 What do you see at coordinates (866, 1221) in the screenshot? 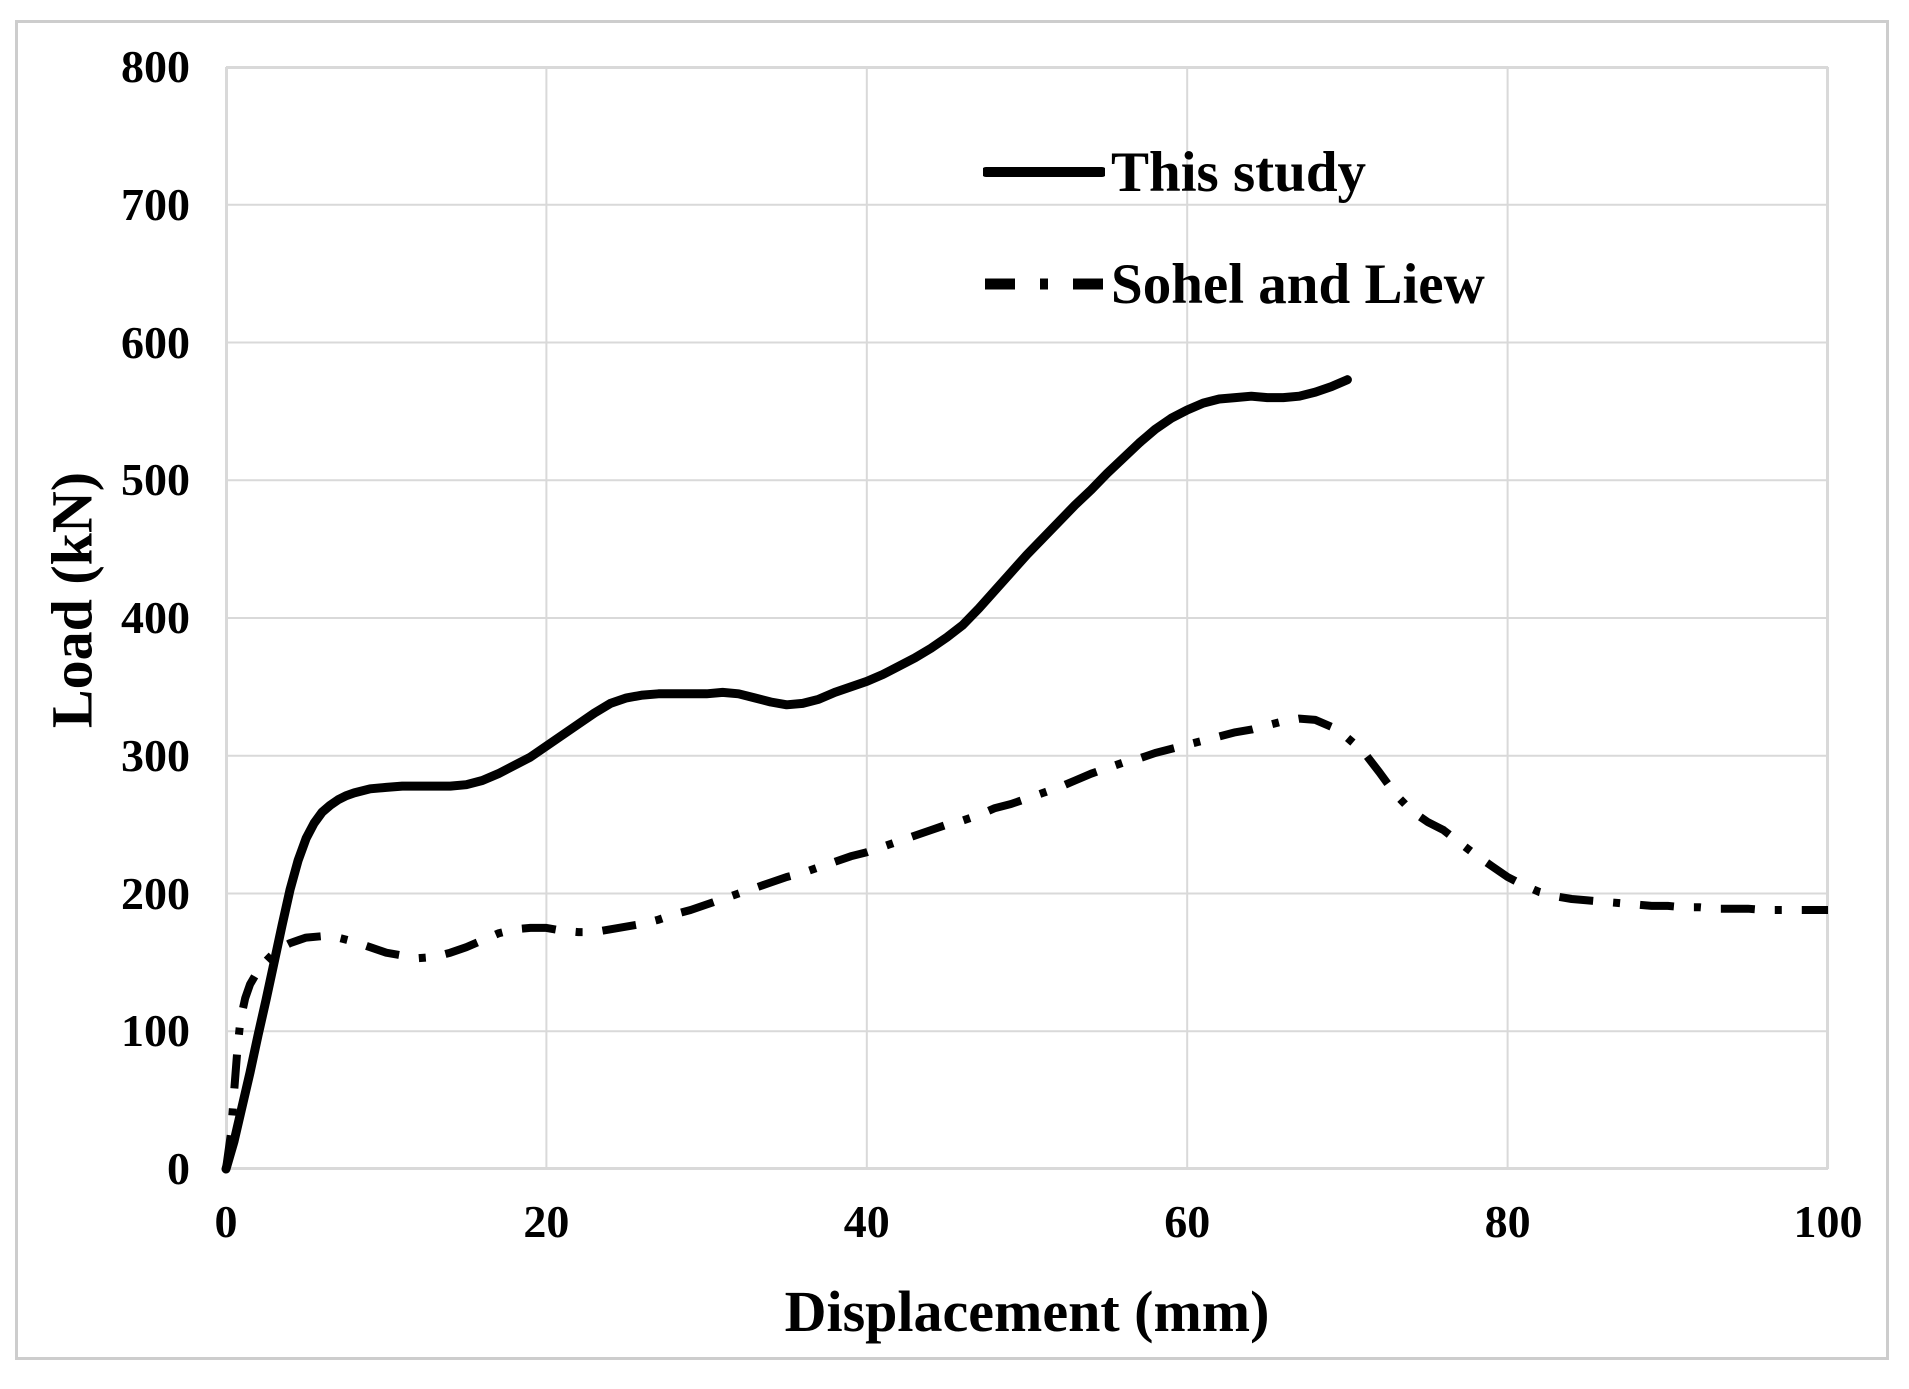
I see `x-tick-label: 40` at bounding box center [866, 1221].